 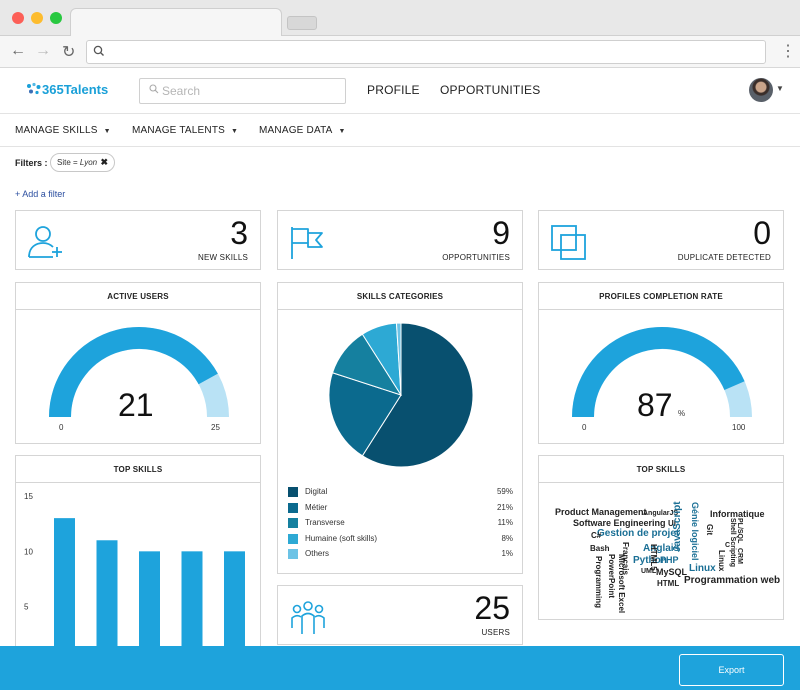 I want to click on search-input, so click(x=247, y=91).